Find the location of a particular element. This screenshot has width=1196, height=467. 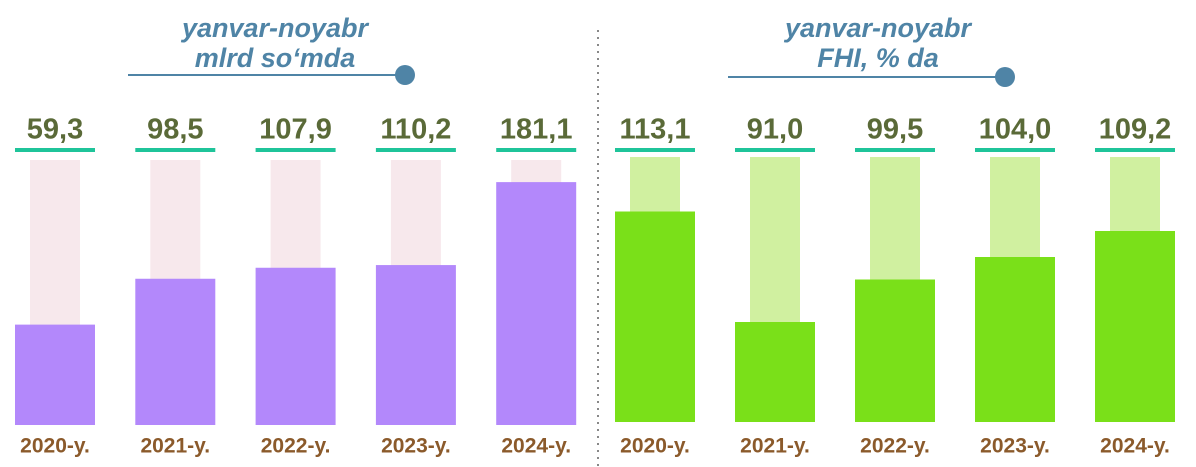

value-label: 181,1 is located at coordinates (536, 130).